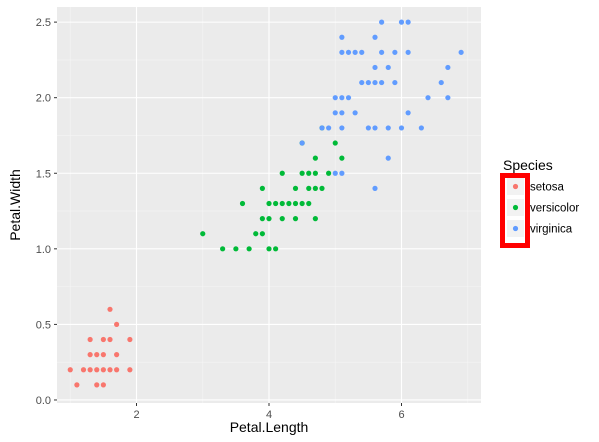 The image size is (599, 442). I want to click on legend-title: Species, so click(528, 165).